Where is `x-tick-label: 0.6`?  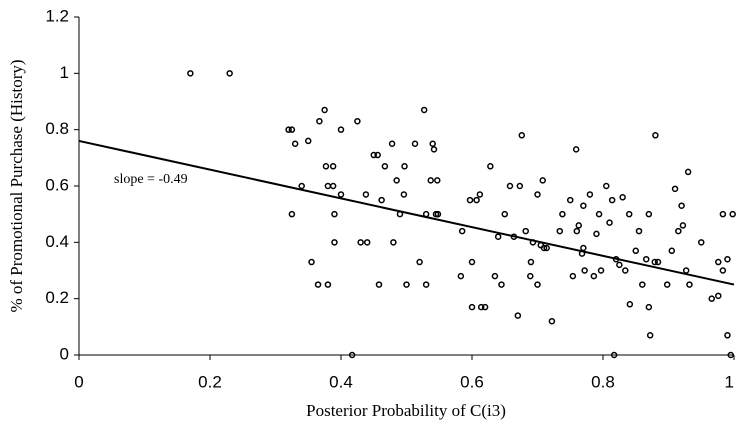 x-tick-label: 0.6 is located at coordinates (472, 381).